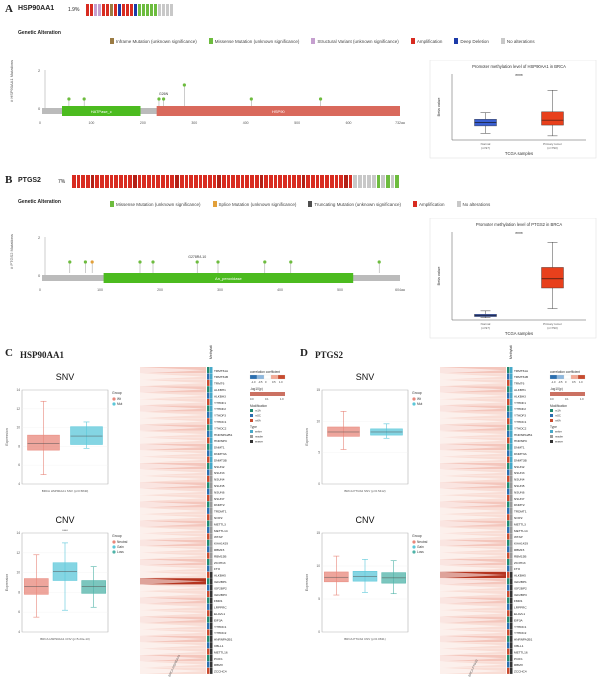 This screenshot has height=683, width=600. Describe the element at coordinates (419, 399) in the screenshot. I see `expr-legend-label: Wt` at that location.